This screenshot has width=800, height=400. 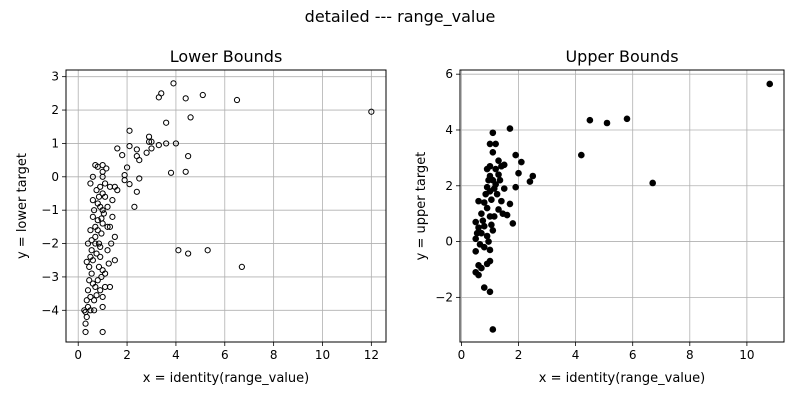 What do you see at coordinates (50, 210) in the screenshot?
I see `y-tick-label: −1` at bounding box center [50, 210].